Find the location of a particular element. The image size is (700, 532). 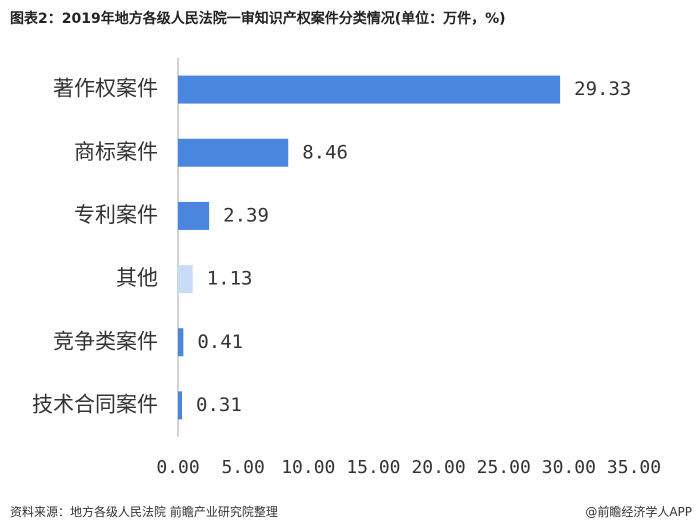

category-label: 其他 is located at coordinates (137, 278).